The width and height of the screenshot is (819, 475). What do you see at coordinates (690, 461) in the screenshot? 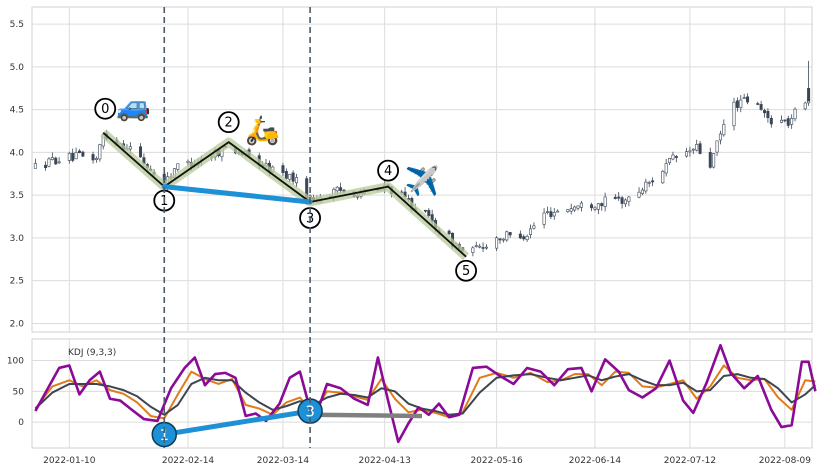
I see `x-tick-label: 2022-07-12` at bounding box center [690, 461].